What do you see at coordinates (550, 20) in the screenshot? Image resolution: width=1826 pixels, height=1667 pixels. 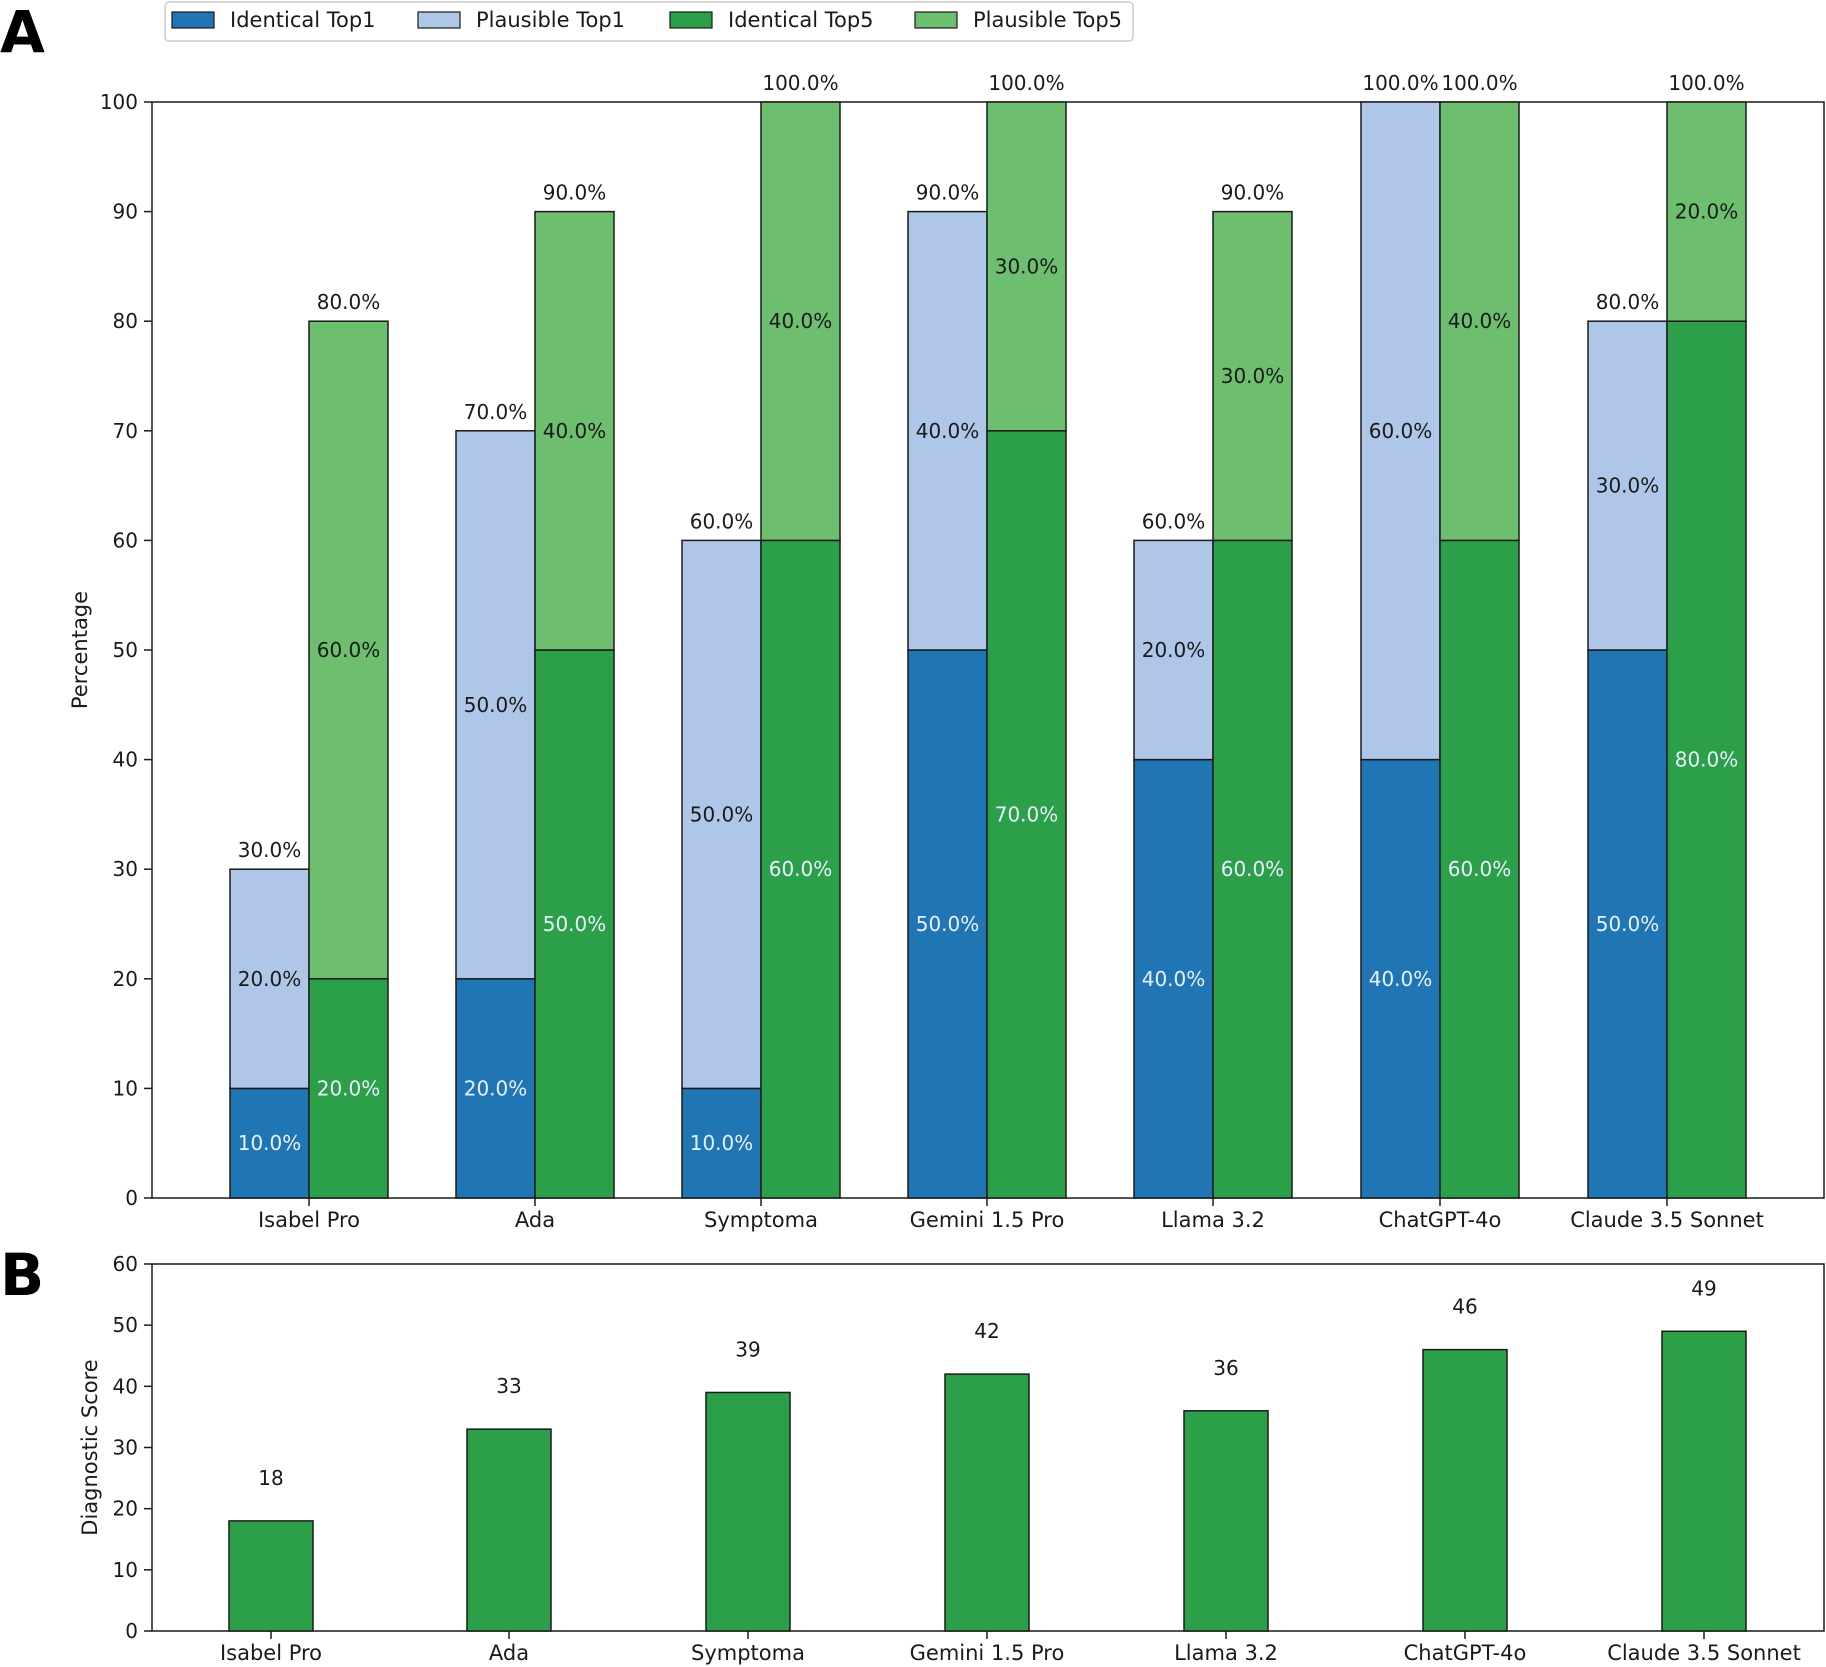 I see `legend-label: Plausible Top1` at bounding box center [550, 20].